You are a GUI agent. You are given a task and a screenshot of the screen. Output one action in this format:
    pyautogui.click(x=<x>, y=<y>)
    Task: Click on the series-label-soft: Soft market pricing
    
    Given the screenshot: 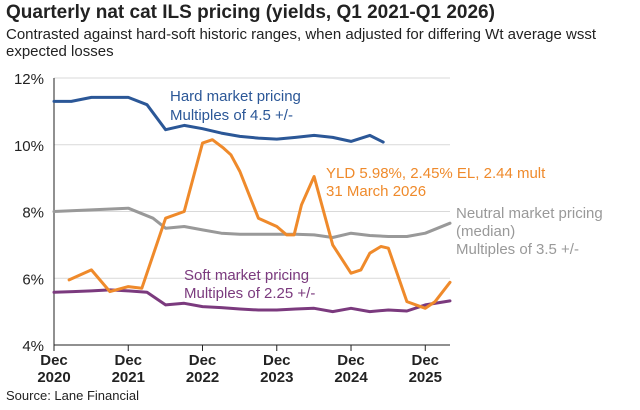 What is the action you would take?
    pyautogui.click(x=246, y=275)
    